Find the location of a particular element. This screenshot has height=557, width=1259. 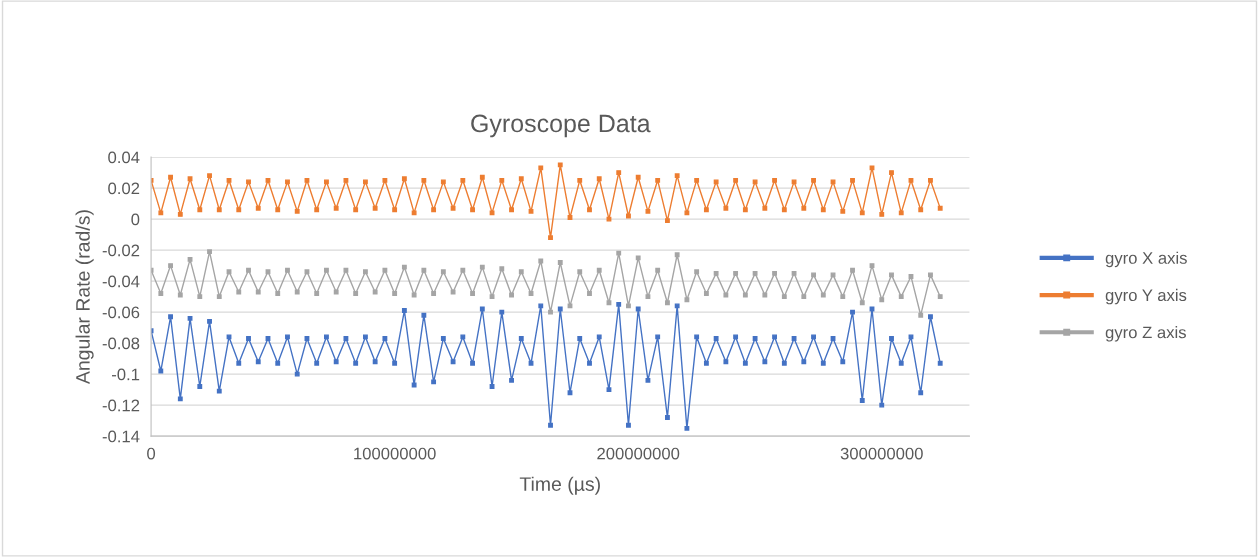

x-tick-label: 0 is located at coordinates (151, 453).